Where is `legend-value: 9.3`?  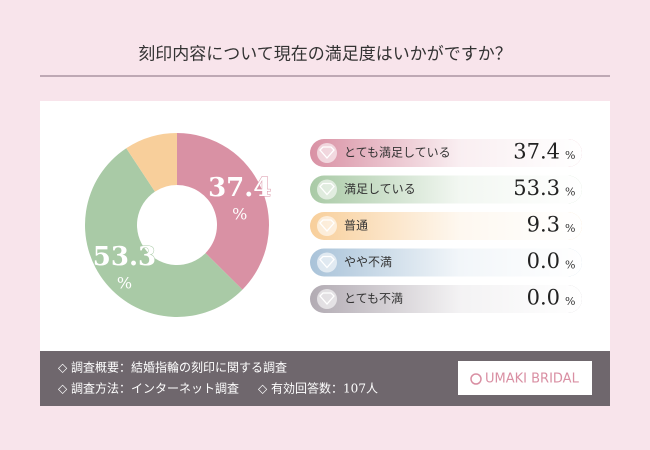
legend-value: 9.3 is located at coordinates (543, 225).